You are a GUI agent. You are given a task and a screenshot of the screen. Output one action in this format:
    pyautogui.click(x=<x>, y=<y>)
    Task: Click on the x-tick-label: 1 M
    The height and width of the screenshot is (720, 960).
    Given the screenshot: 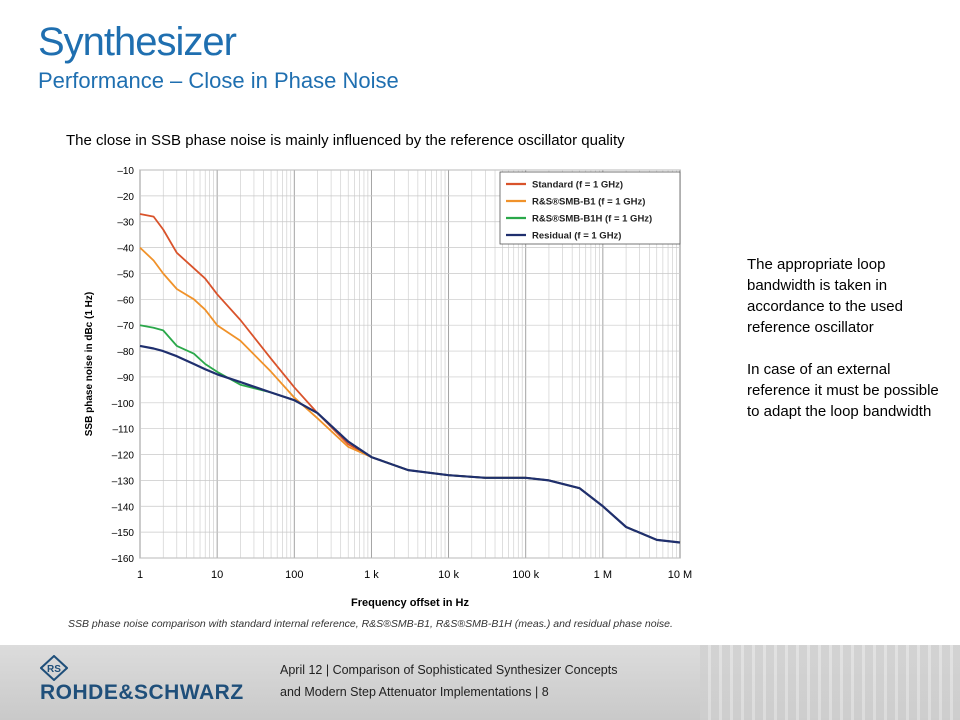 What is the action you would take?
    pyautogui.click(x=603, y=575)
    